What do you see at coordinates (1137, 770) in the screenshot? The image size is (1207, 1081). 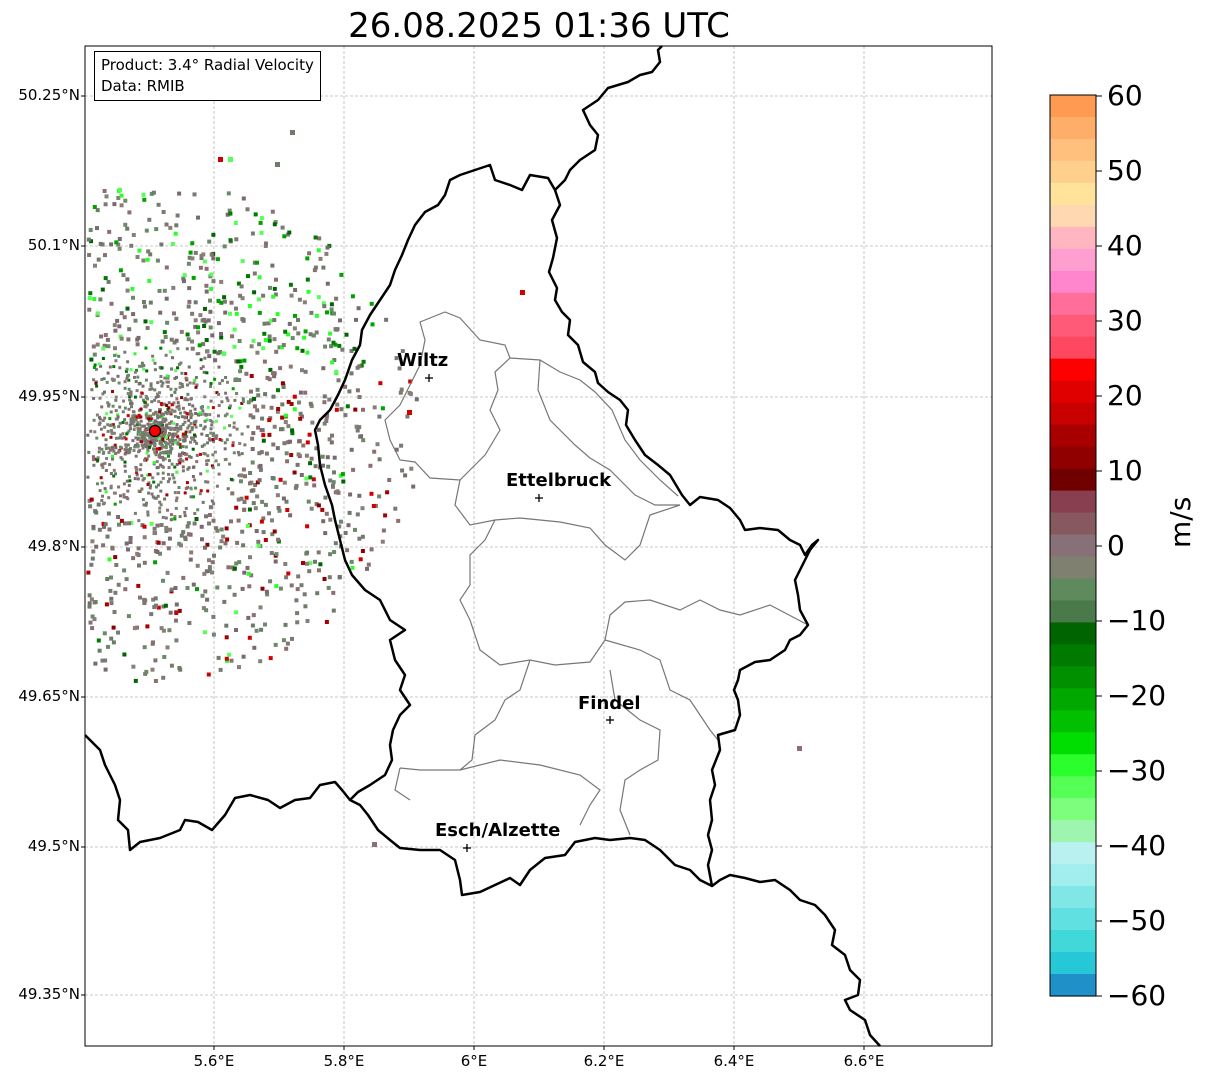 I see `colorbar-tick-label: −30` at bounding box center [1137, 770].